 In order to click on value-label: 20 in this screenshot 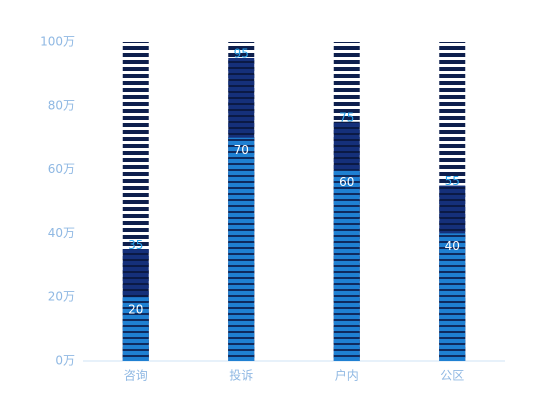, I will do `click(135, 310)`.